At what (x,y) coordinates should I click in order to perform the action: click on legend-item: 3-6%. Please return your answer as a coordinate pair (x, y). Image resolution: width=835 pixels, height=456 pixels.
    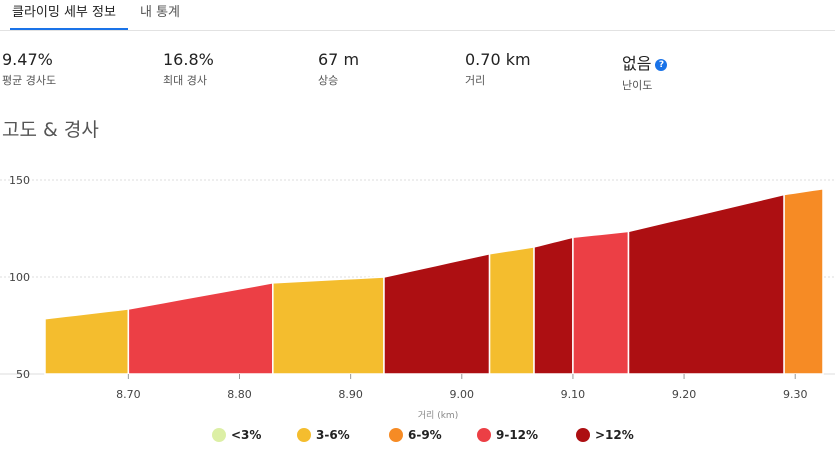
    Looking at the image, I should click on (323, 435).